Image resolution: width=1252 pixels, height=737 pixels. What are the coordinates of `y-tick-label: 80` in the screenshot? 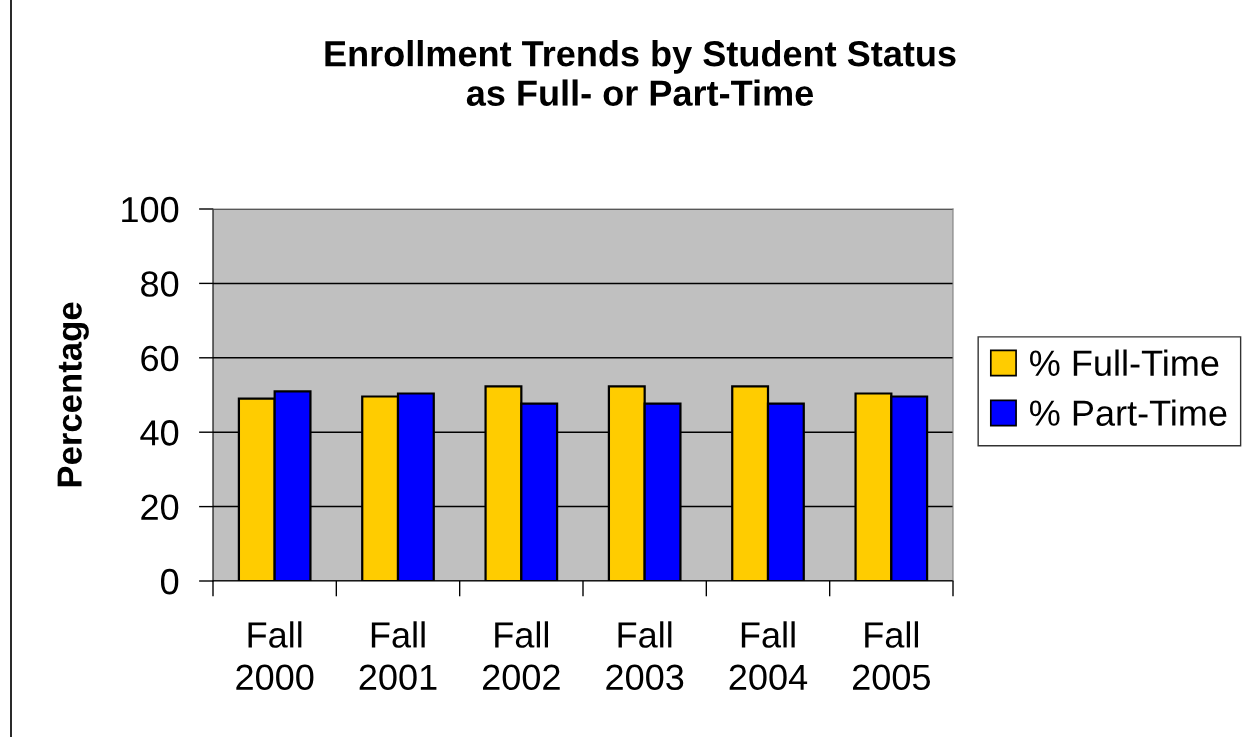 It's located at (160, 284).